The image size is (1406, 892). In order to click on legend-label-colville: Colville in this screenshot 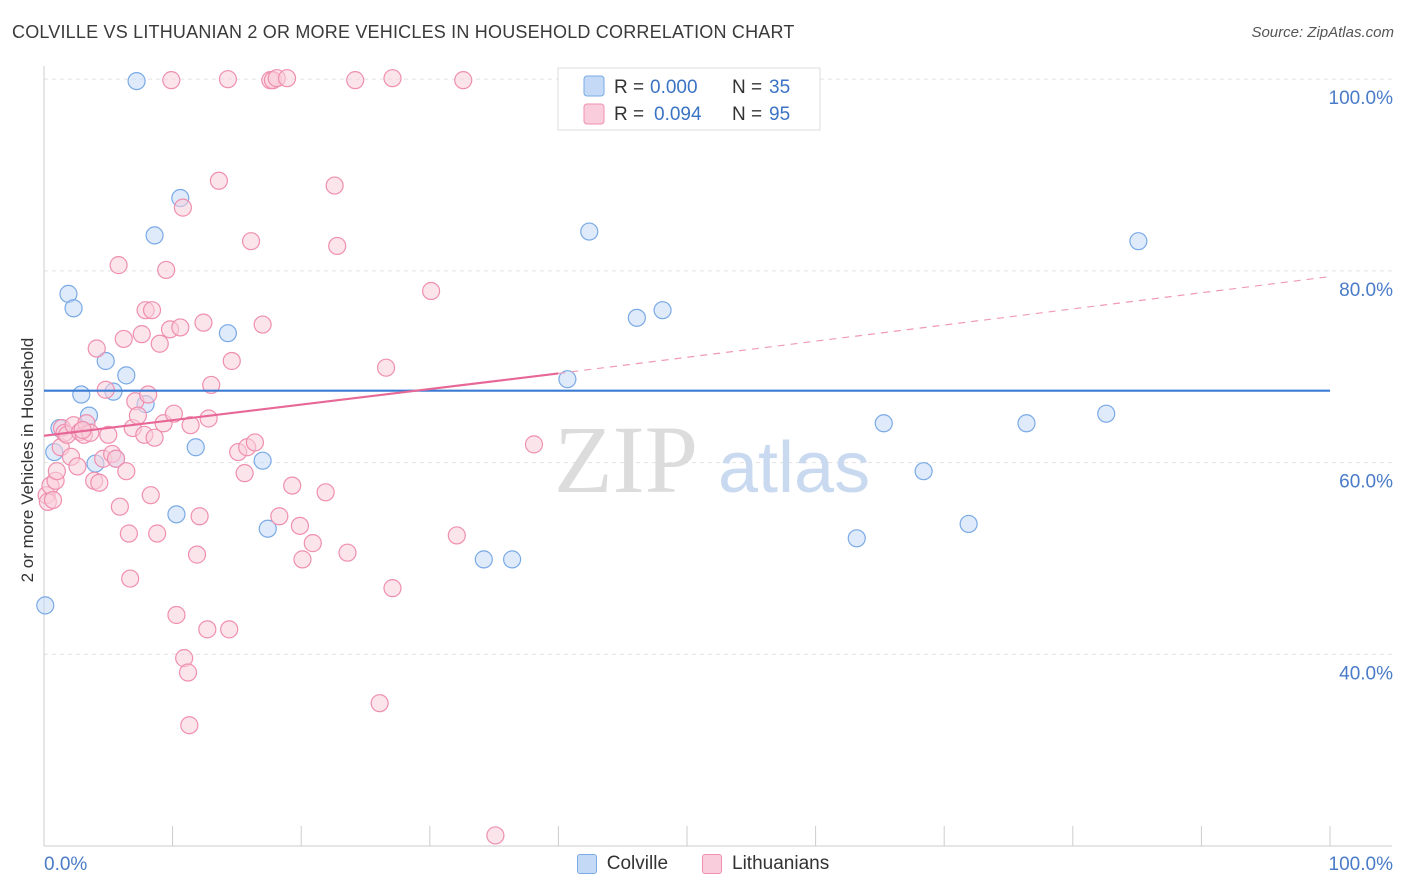, I will do `click(637, 863)`.